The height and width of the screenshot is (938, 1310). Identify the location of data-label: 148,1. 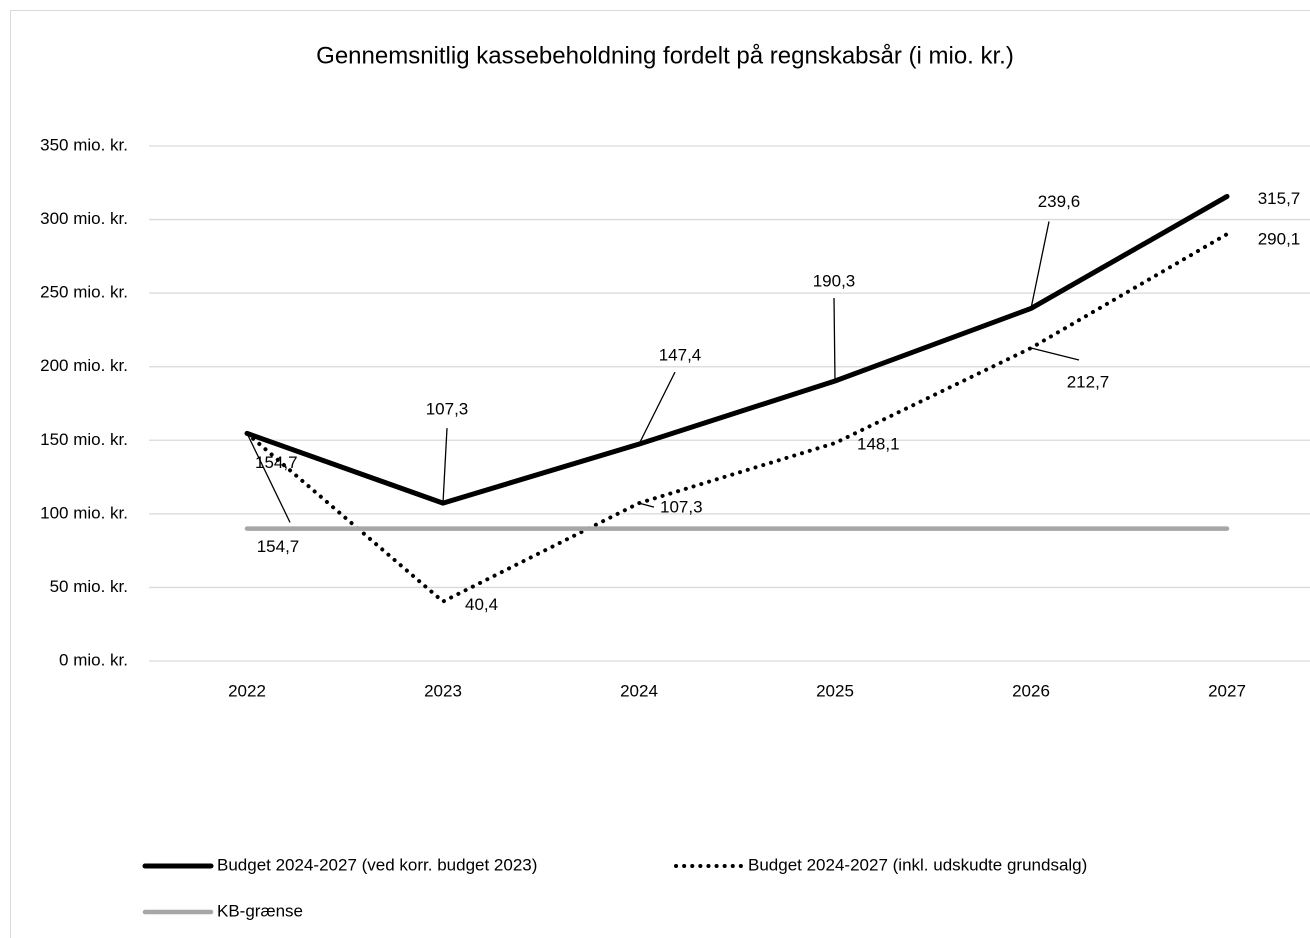
(878, 444).